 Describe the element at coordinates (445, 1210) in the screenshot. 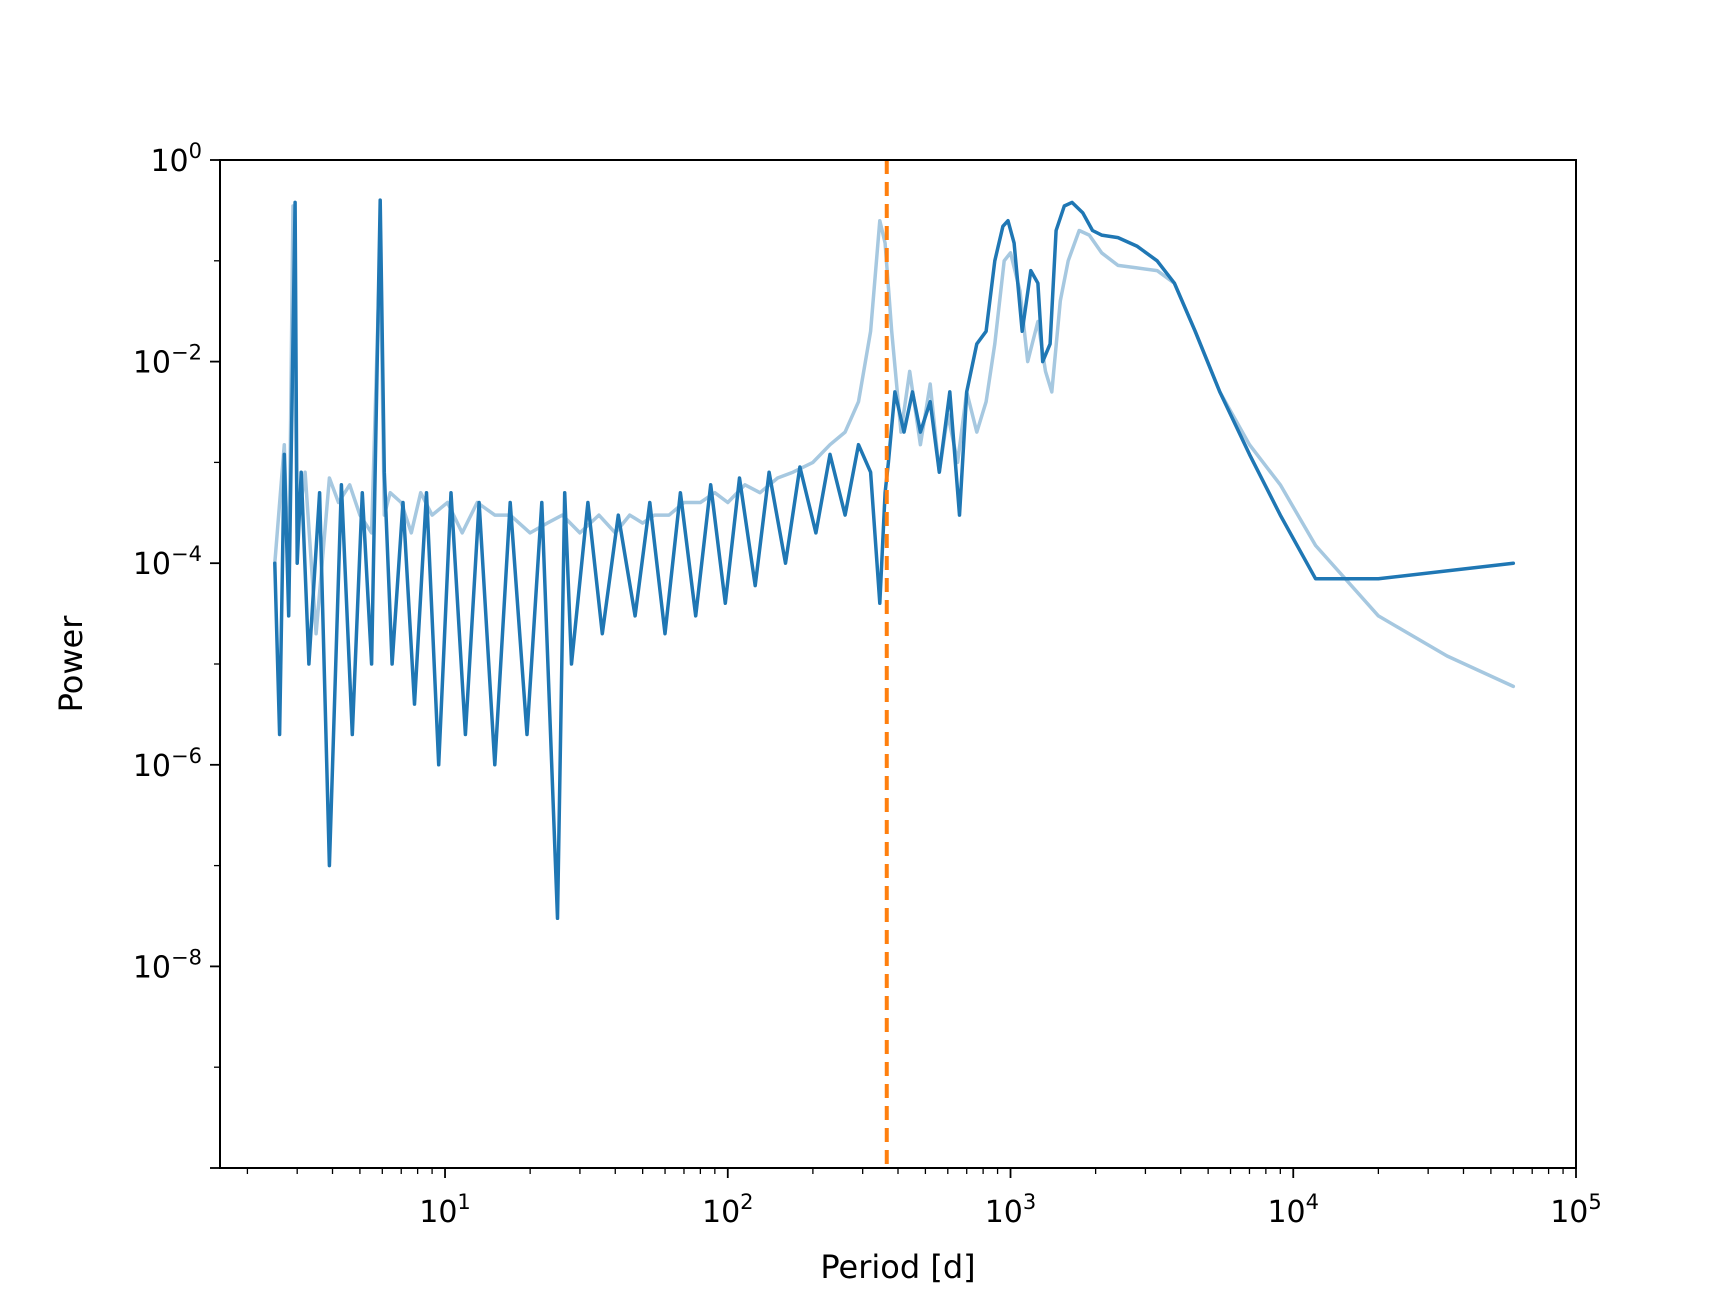

I see `x-tick-label: 10¹` at that location.